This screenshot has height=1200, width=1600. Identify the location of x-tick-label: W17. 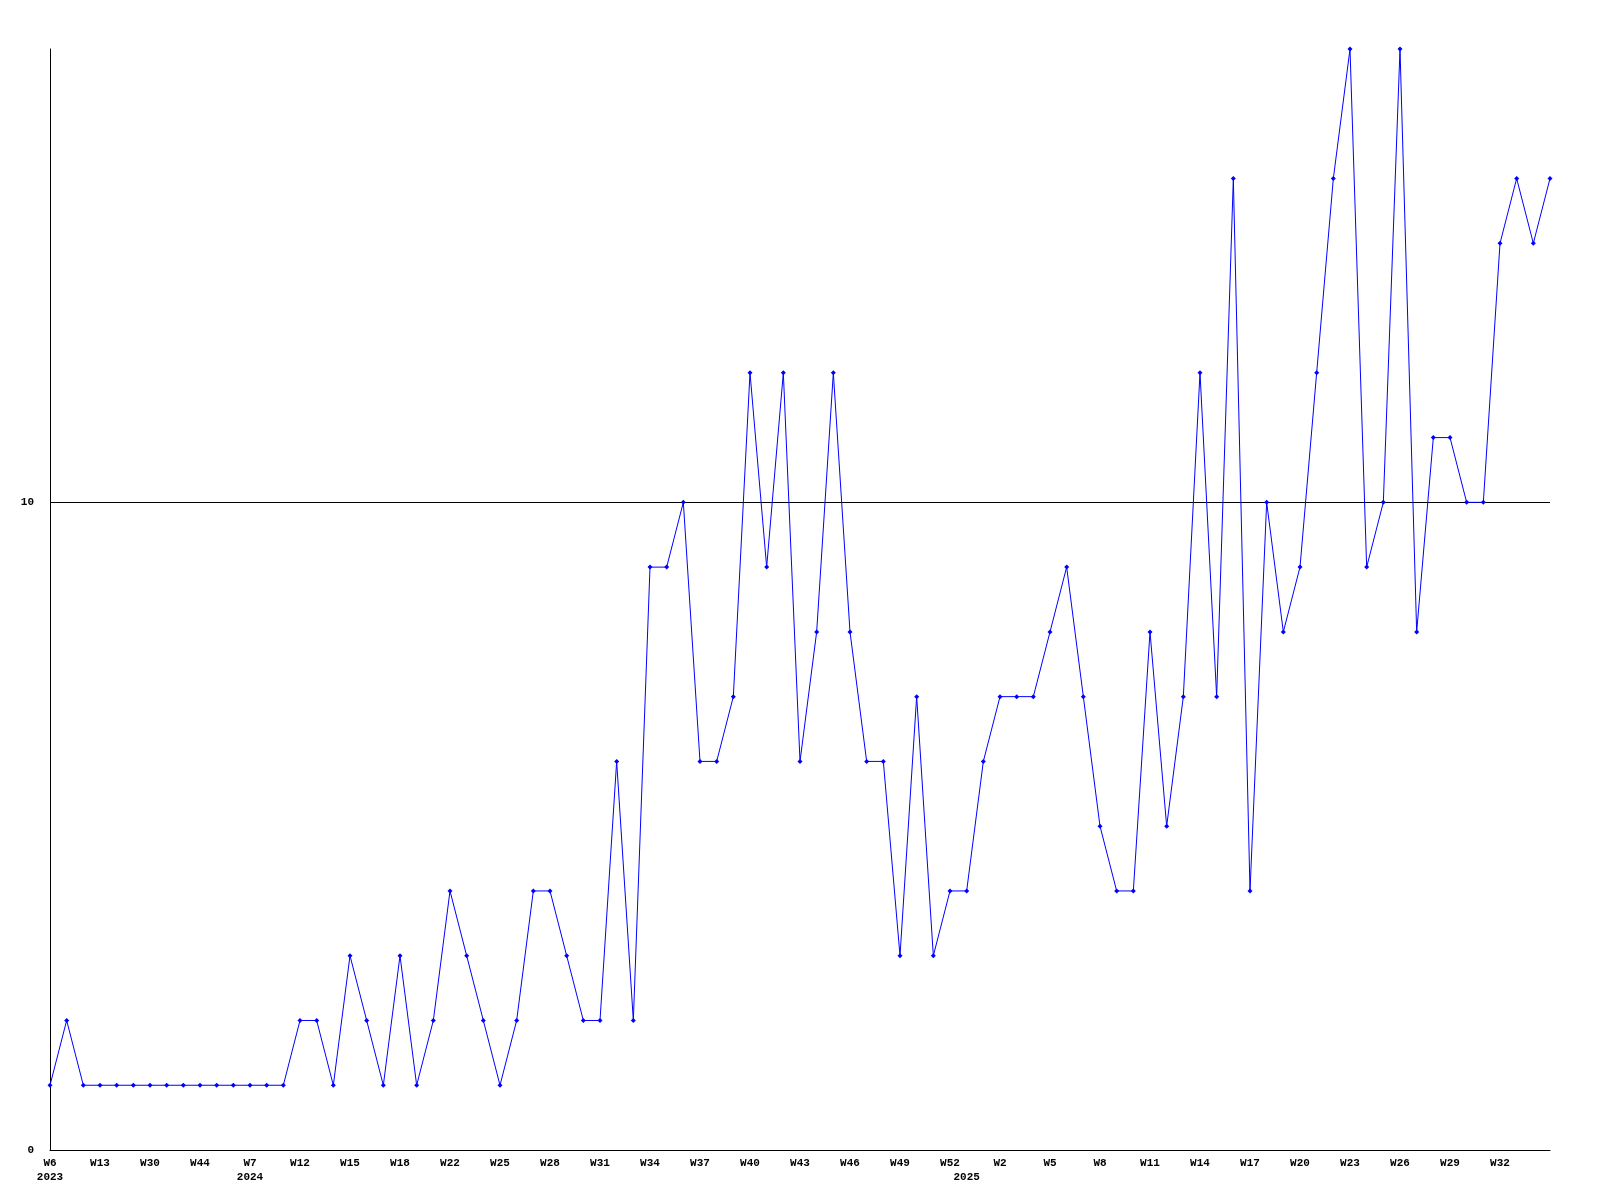
(1250, 1163).